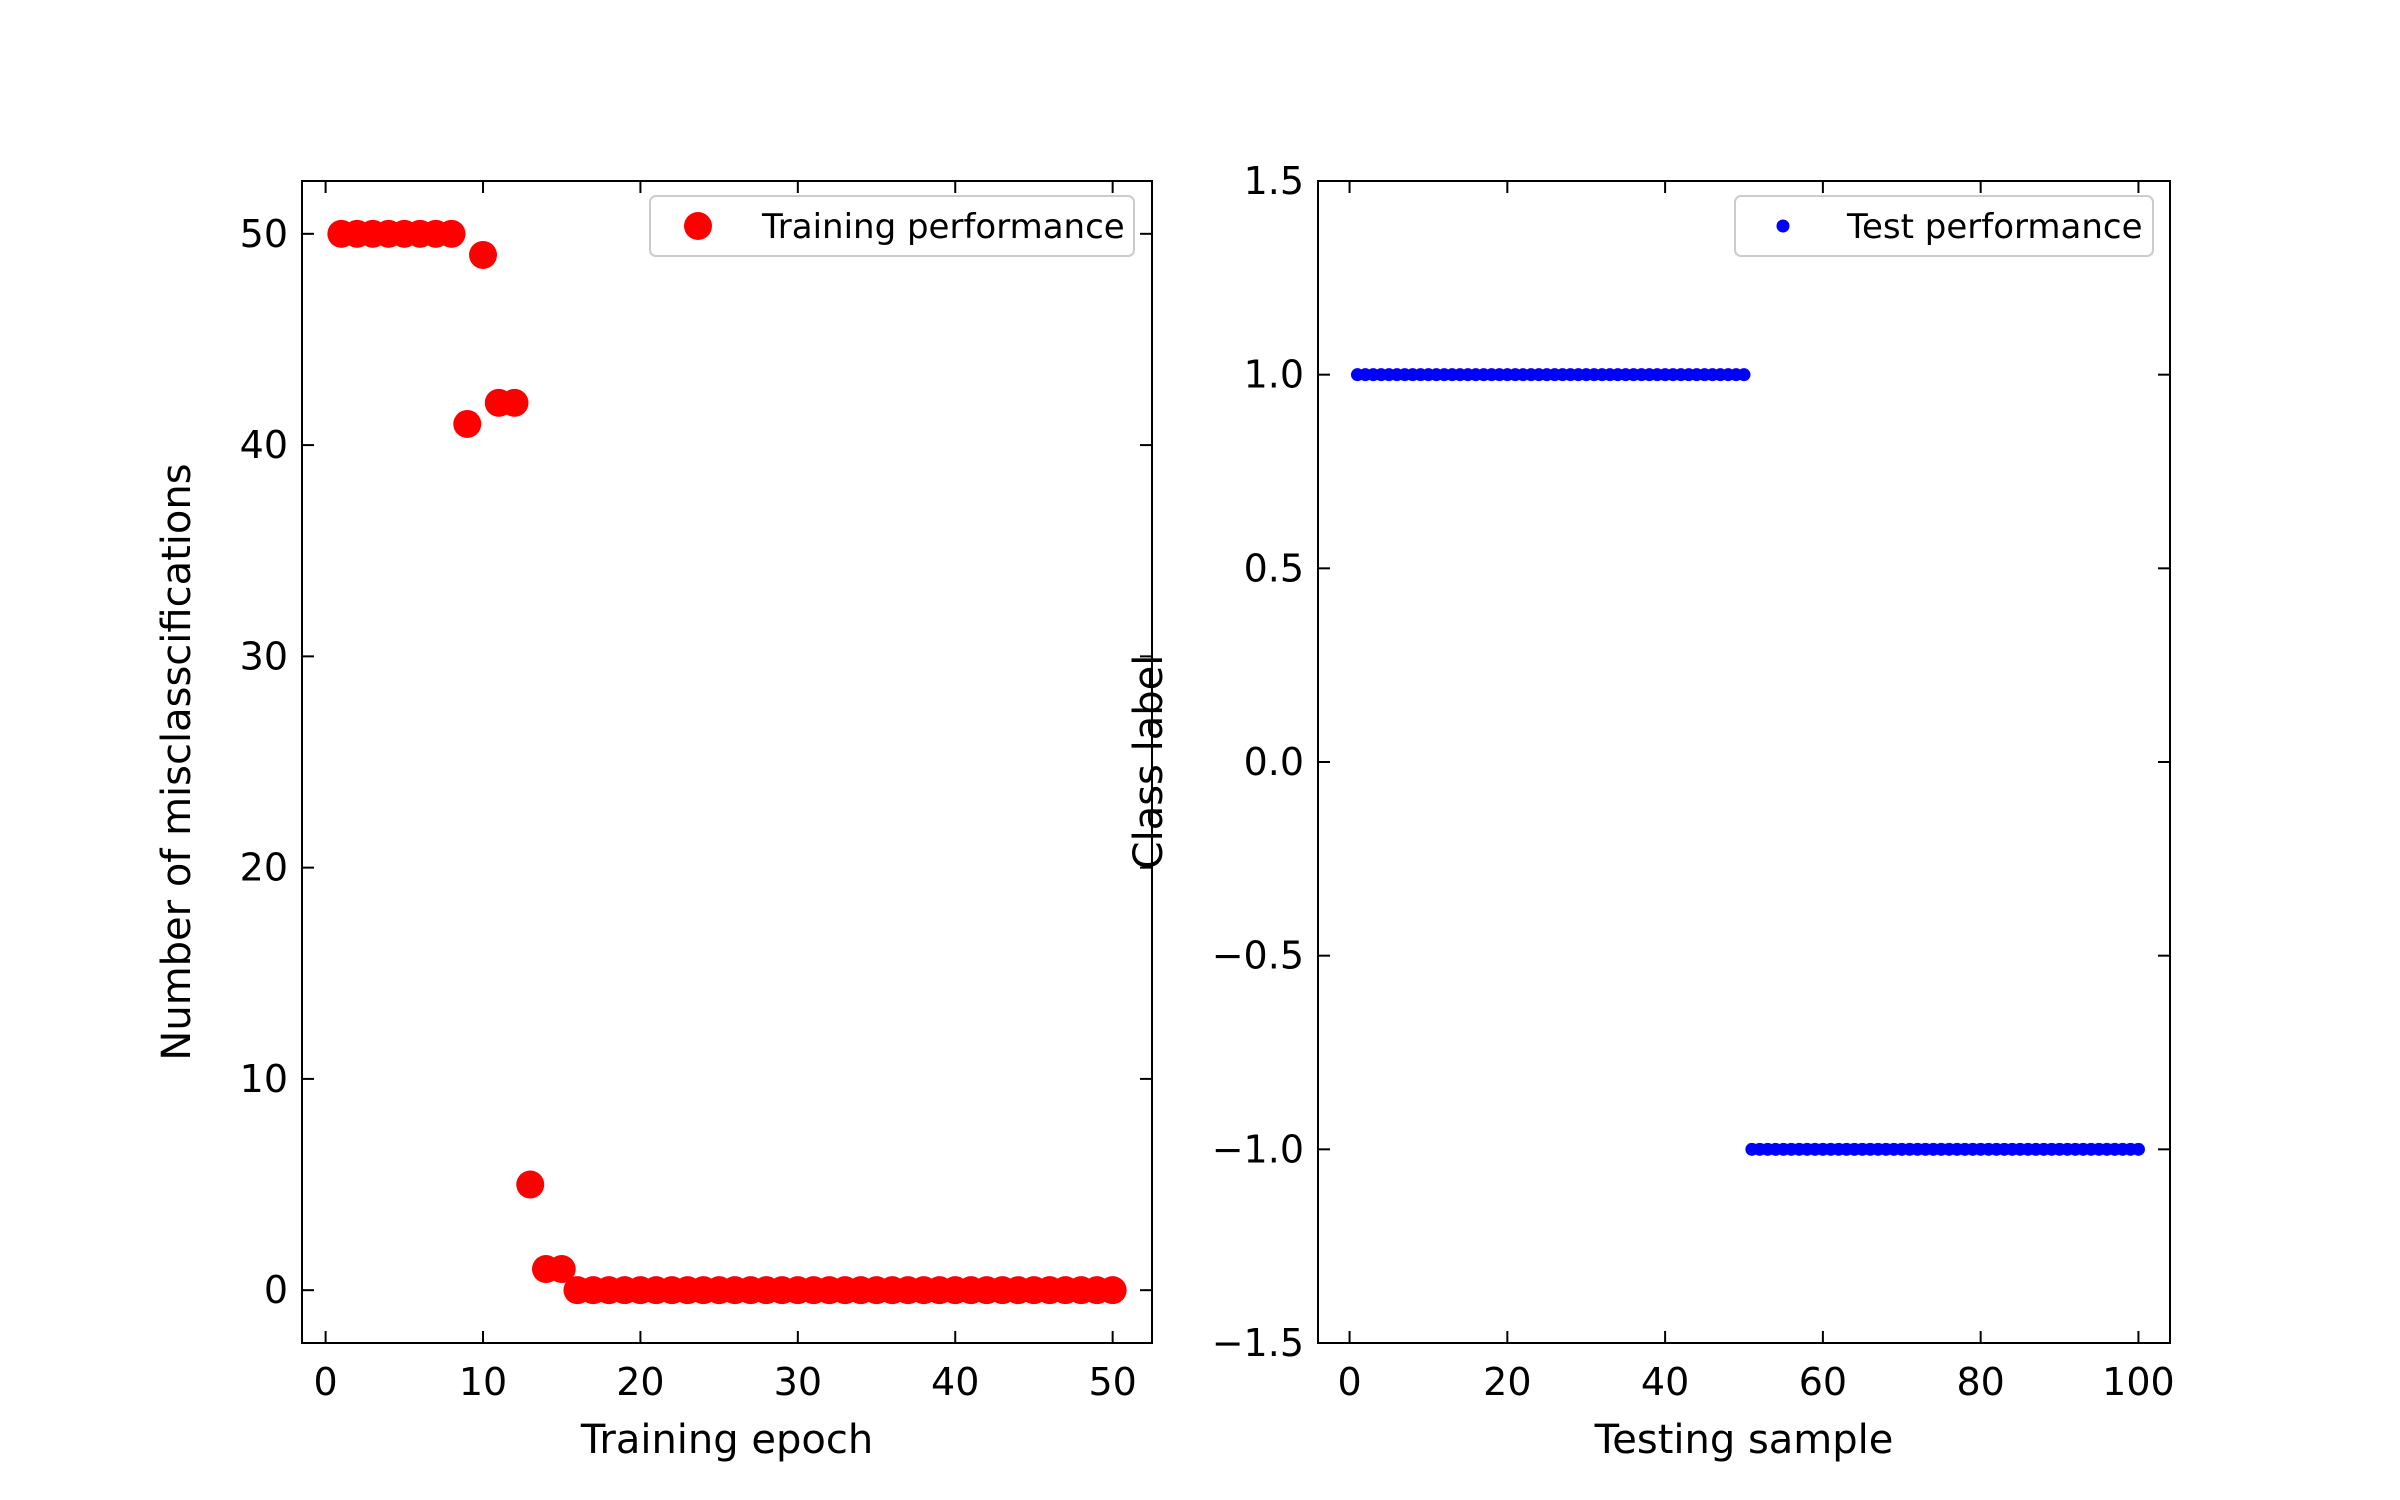  I want to click on train-ylabel: Number of misclasscifications, so click(177, 761).